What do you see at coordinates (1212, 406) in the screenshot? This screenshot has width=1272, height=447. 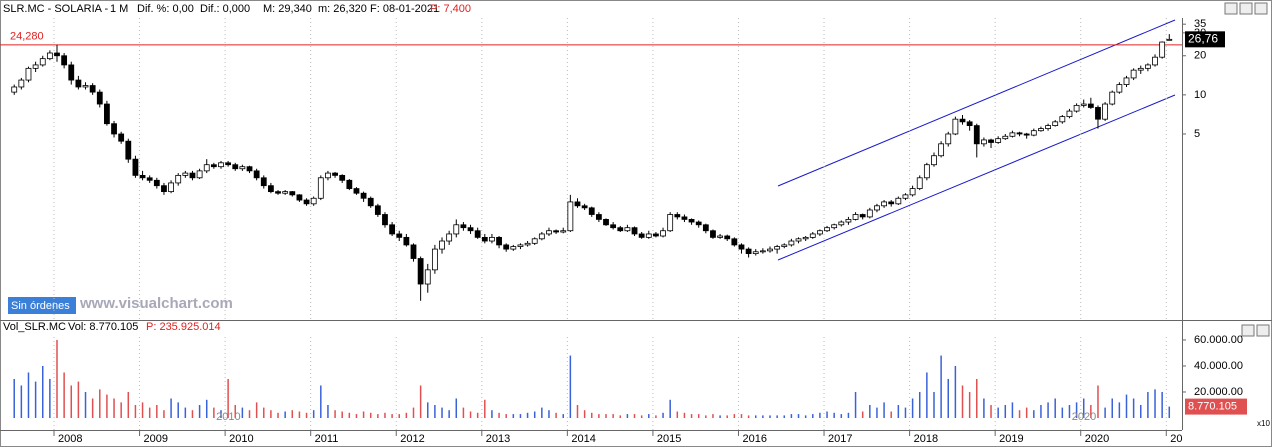 I see `last-value-label: 8.770.105` at bounding box center [1212, 406].